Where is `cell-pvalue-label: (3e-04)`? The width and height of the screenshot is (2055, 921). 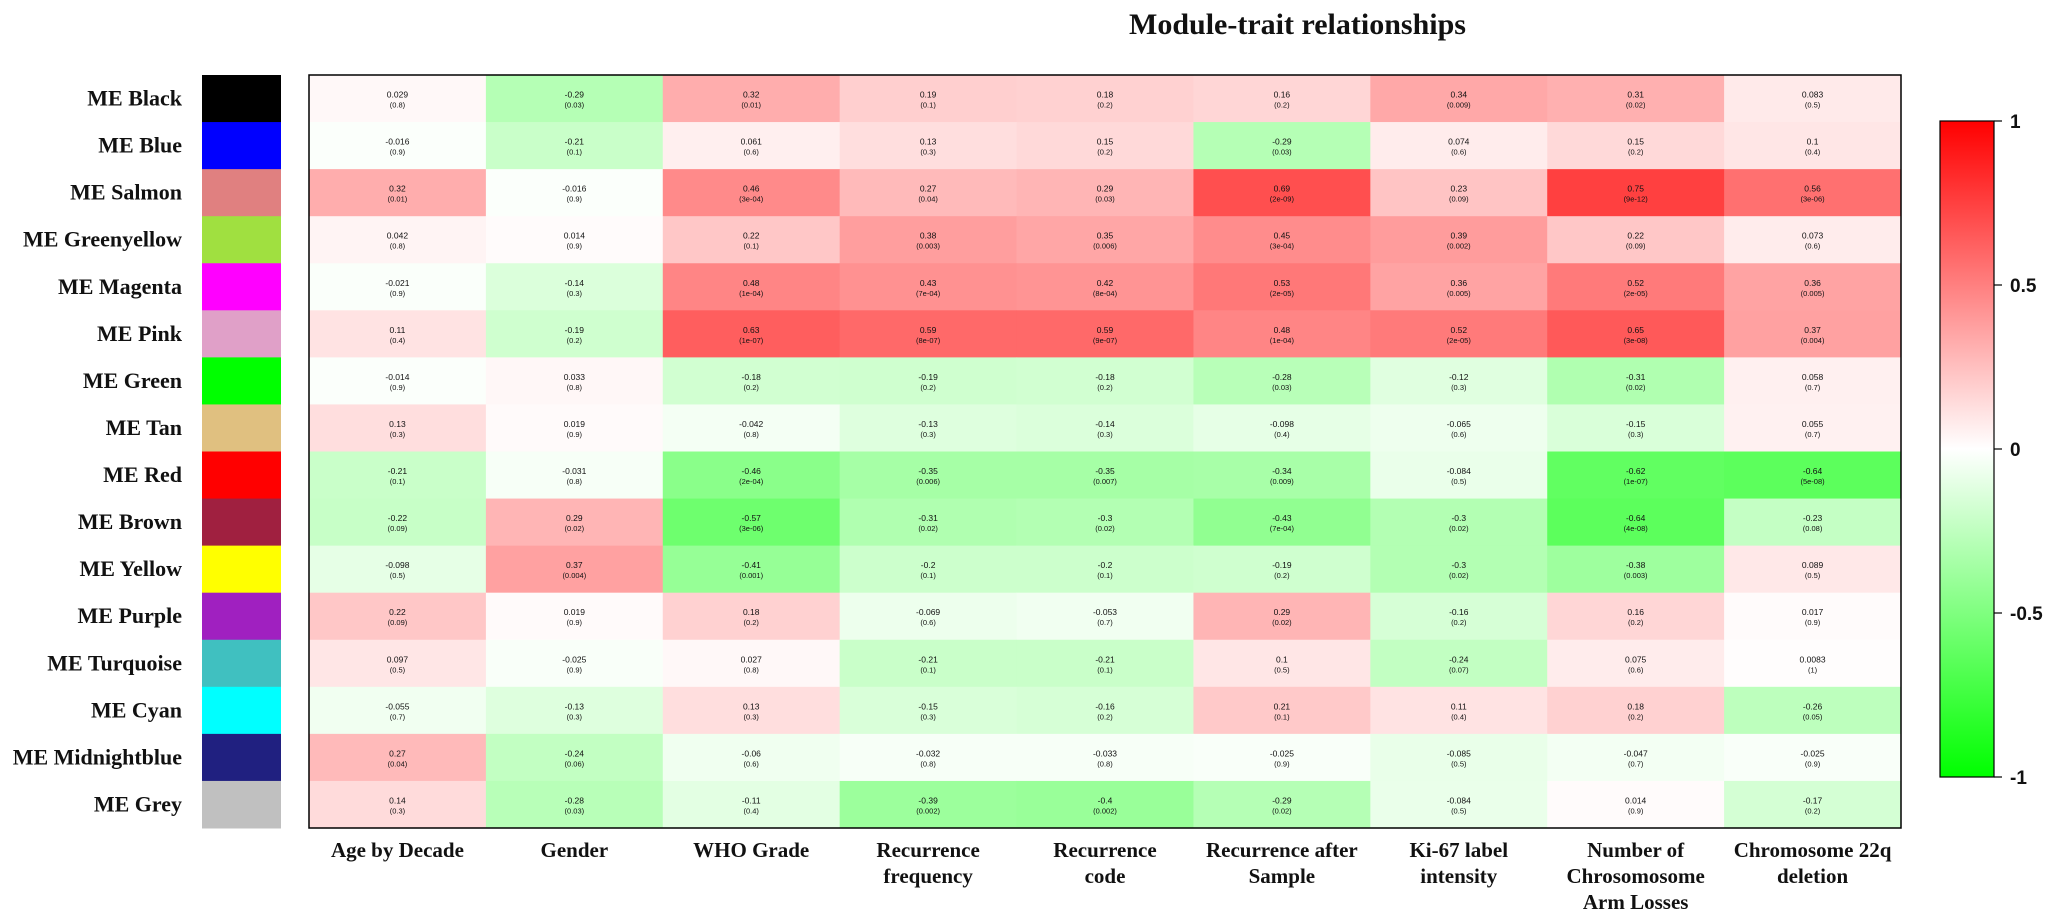
cell-pvalue-label: (3e-04) is located at coordinates (751, 199).